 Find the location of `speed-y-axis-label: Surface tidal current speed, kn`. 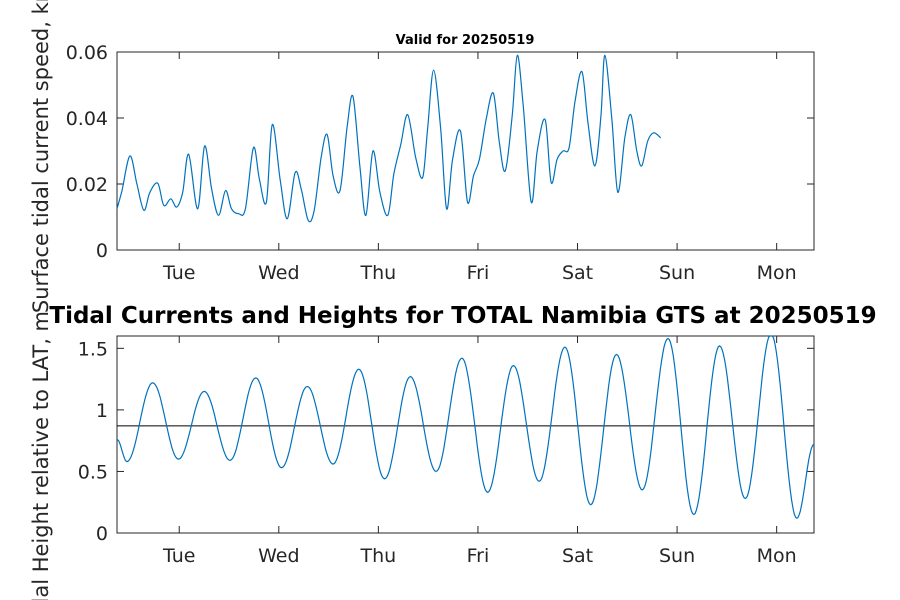

speed-y-axis-label: Surface tidal current speed, kn is located at coordinates (41, 156).